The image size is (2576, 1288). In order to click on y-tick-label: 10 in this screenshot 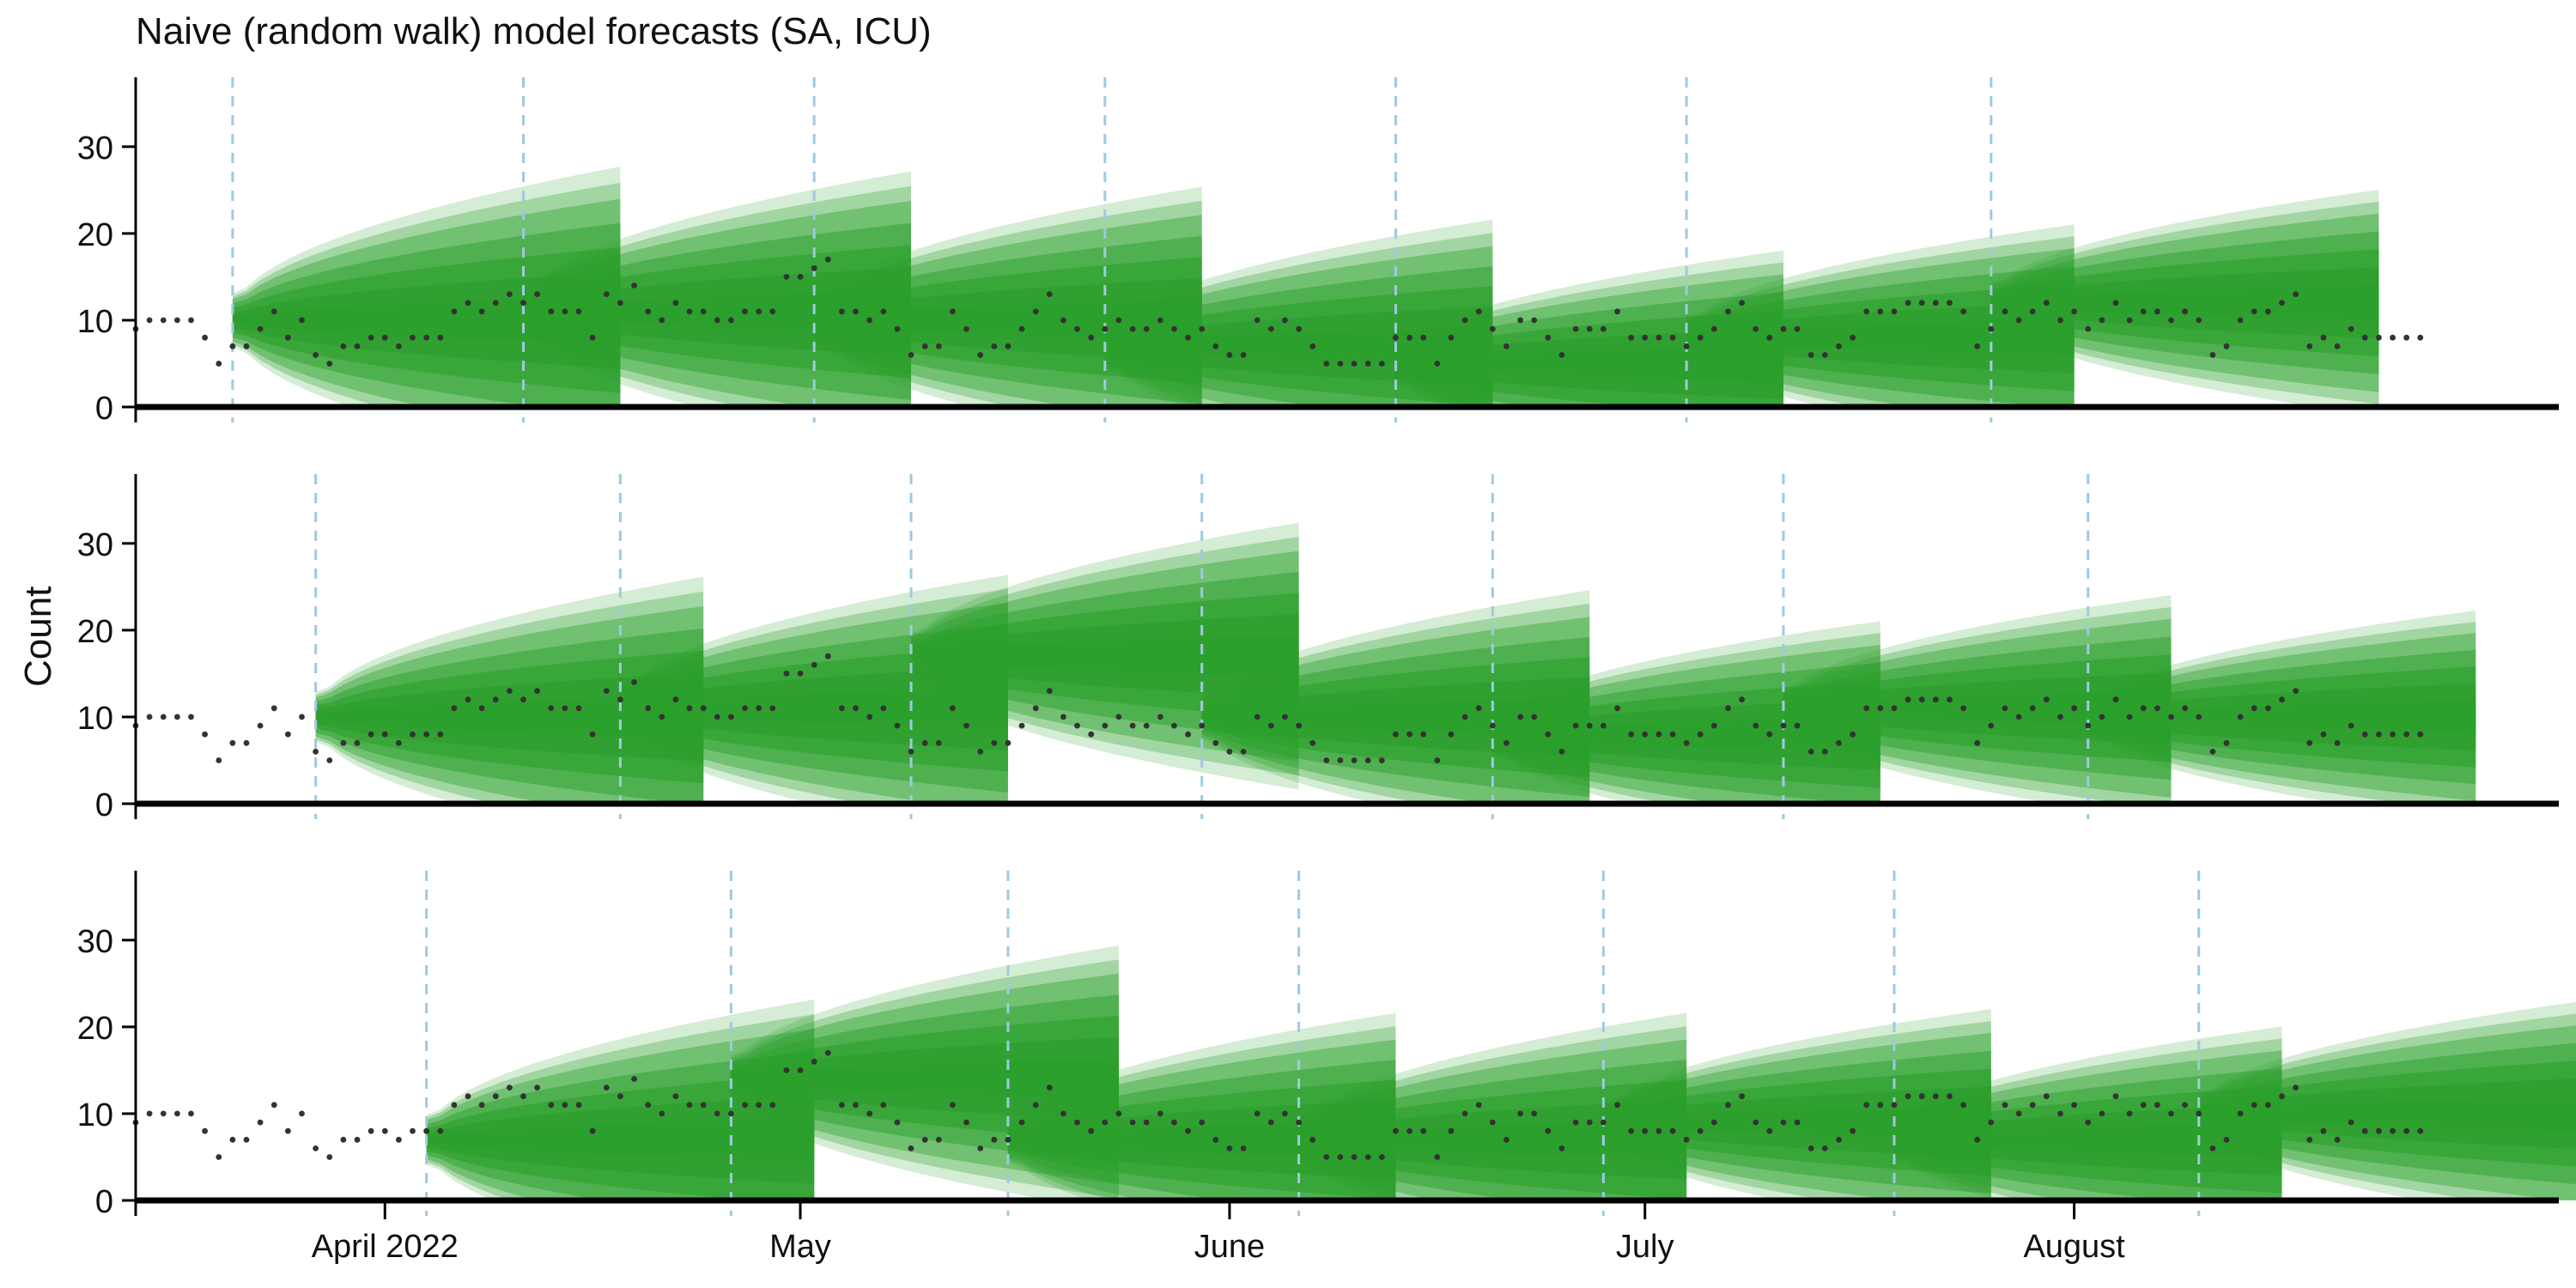, I will do `click(95, 322)`.